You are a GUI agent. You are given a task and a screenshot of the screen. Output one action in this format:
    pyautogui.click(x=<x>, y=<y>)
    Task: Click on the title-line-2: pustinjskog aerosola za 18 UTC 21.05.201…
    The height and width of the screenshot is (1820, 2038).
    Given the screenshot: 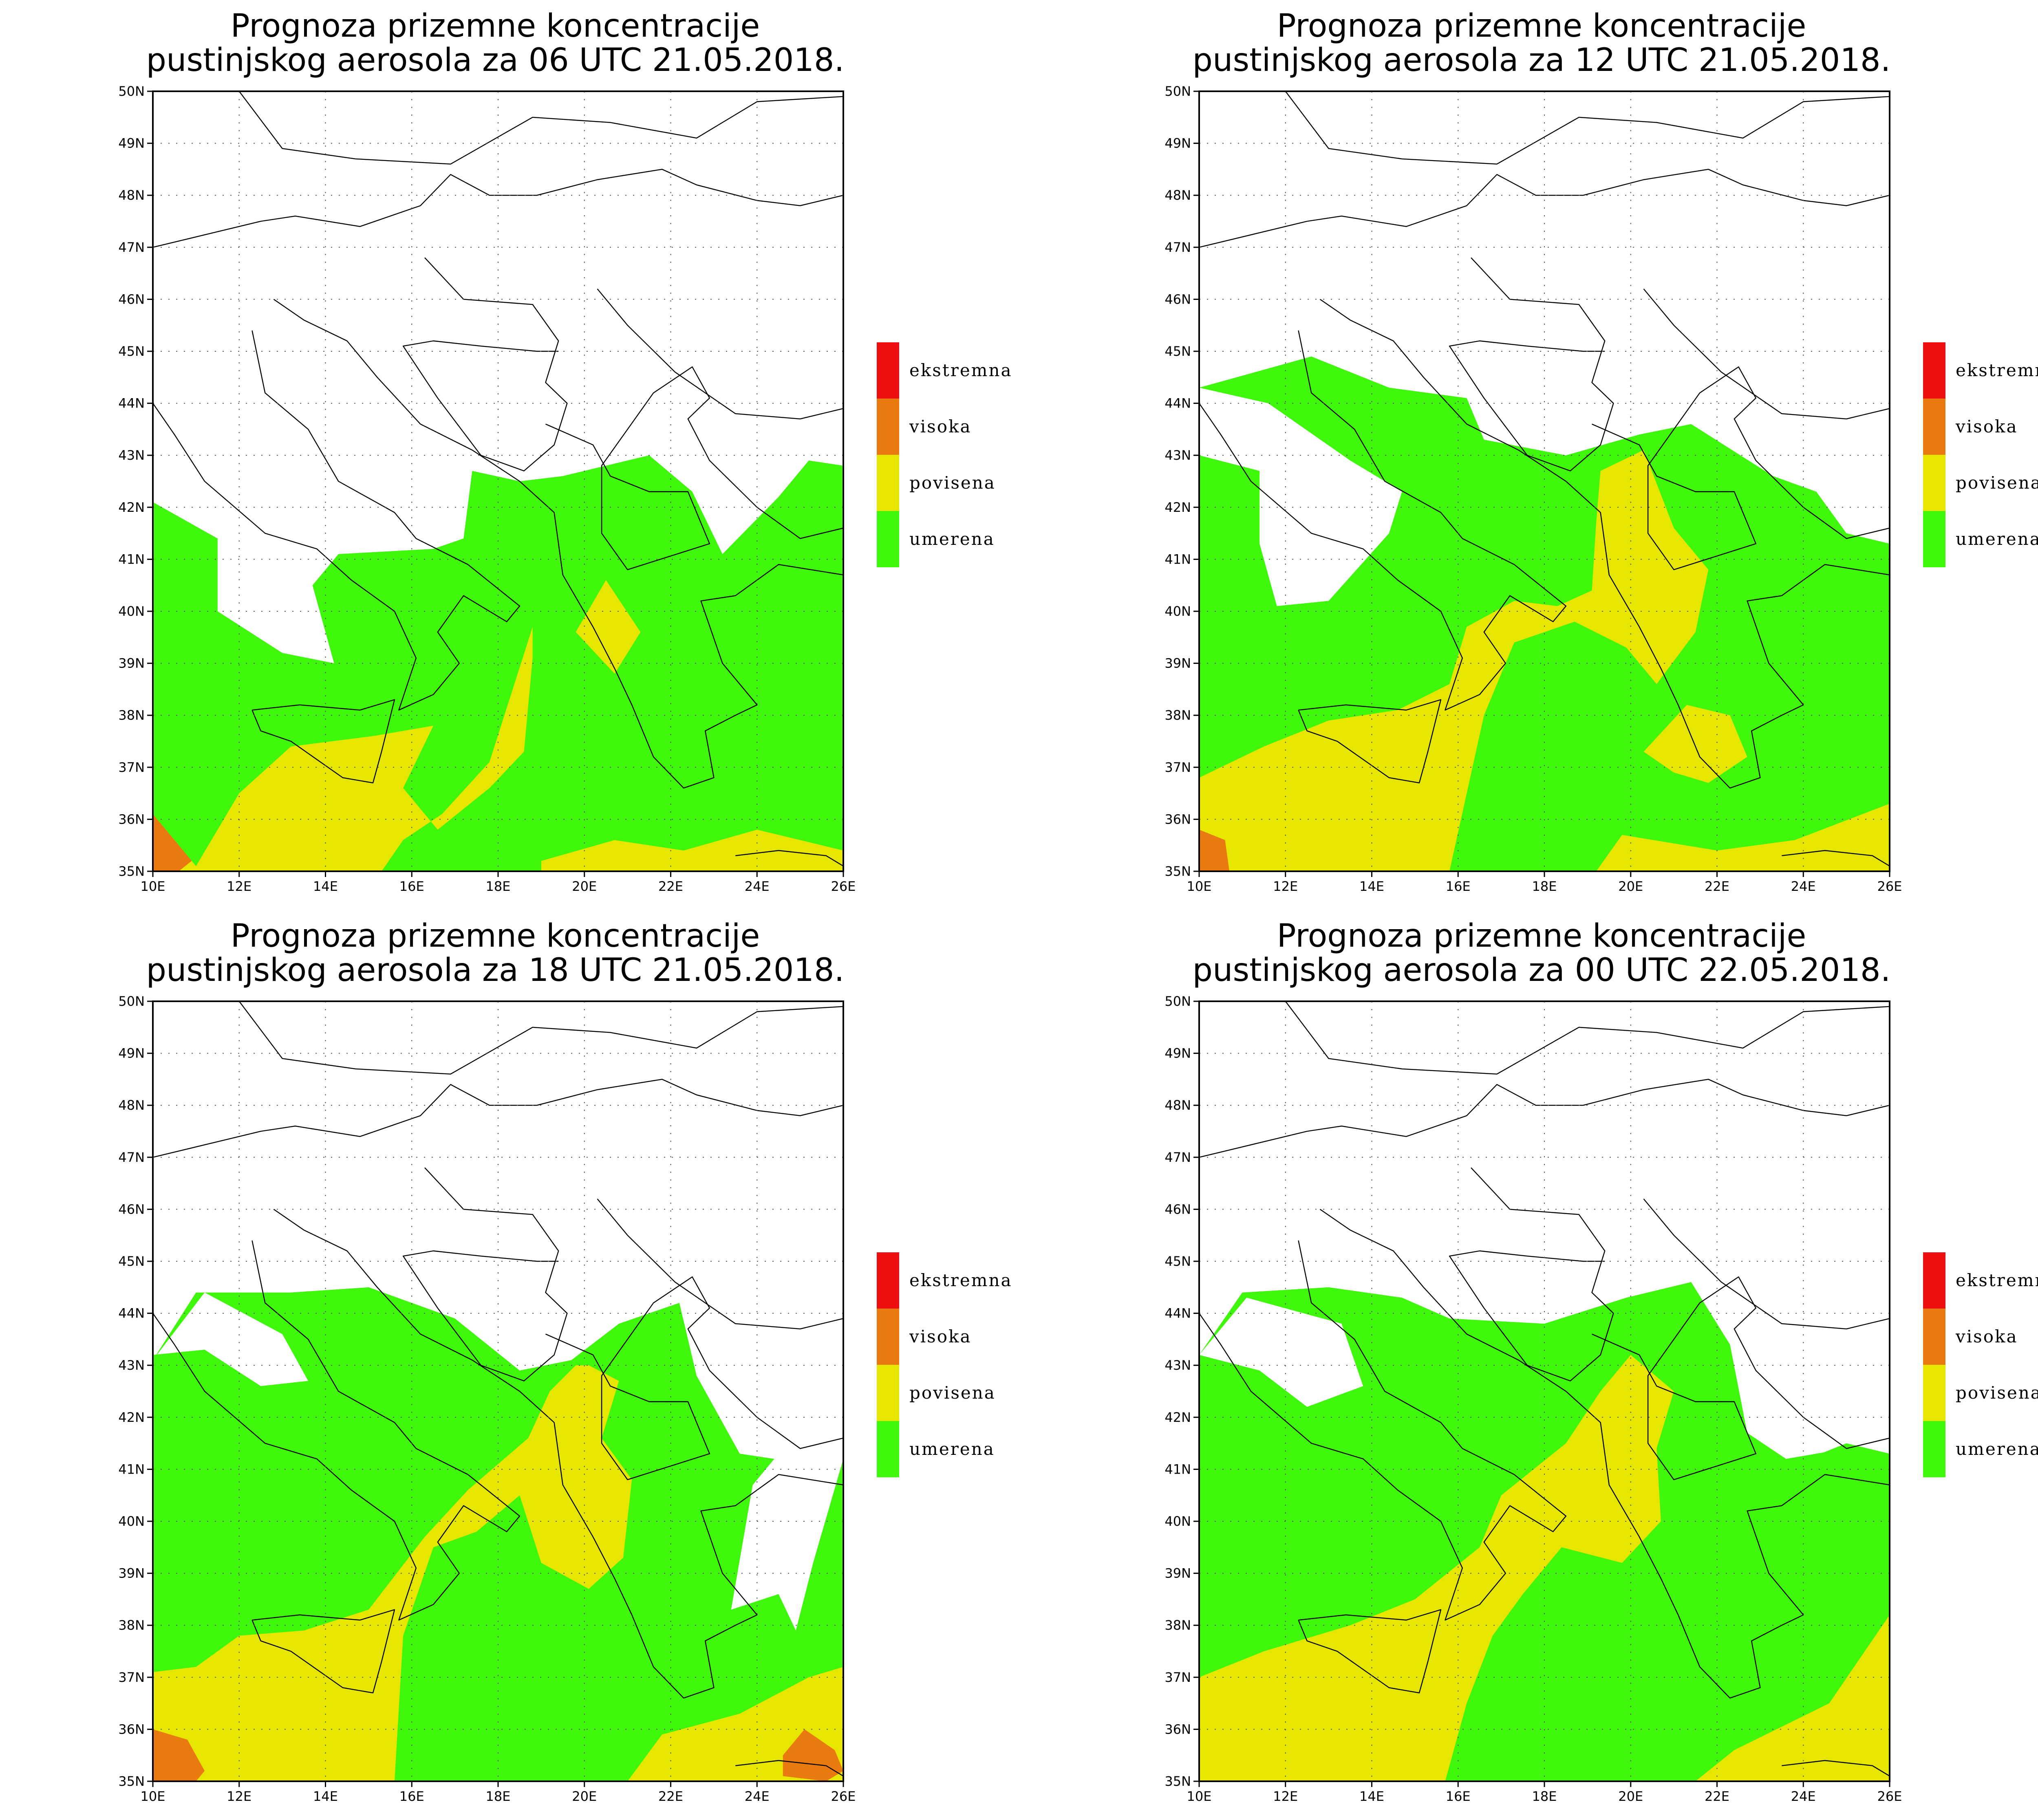 What is the action you would take?
    pyautogui.click(x=496, y=971)
    